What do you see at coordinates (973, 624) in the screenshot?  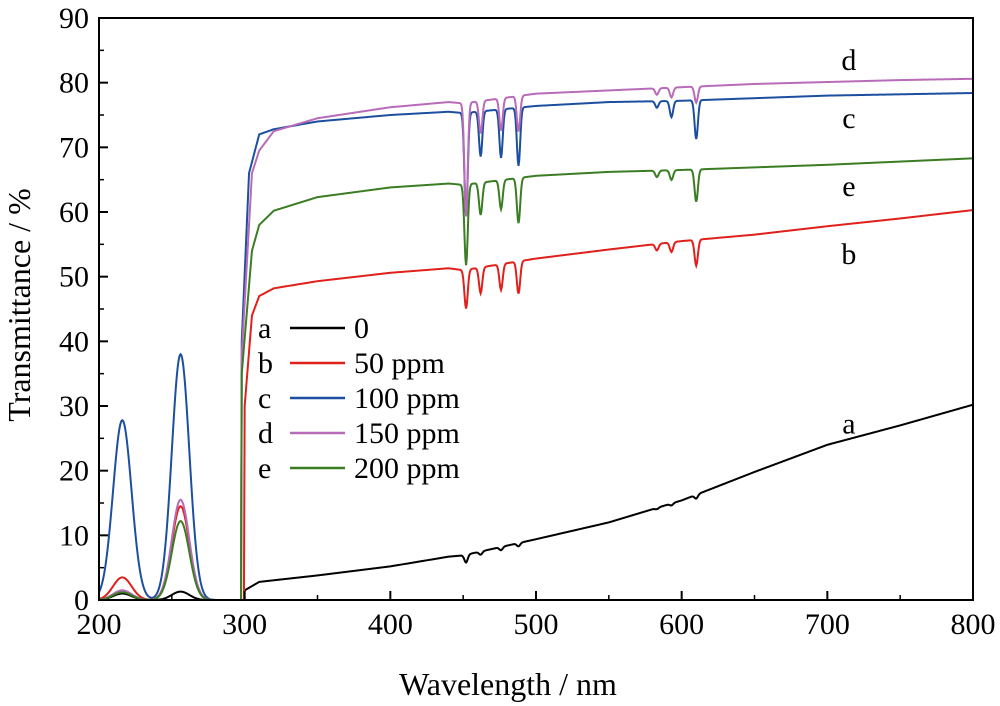 I see `x-tick-label: 800` at bounding box center [973, 624].